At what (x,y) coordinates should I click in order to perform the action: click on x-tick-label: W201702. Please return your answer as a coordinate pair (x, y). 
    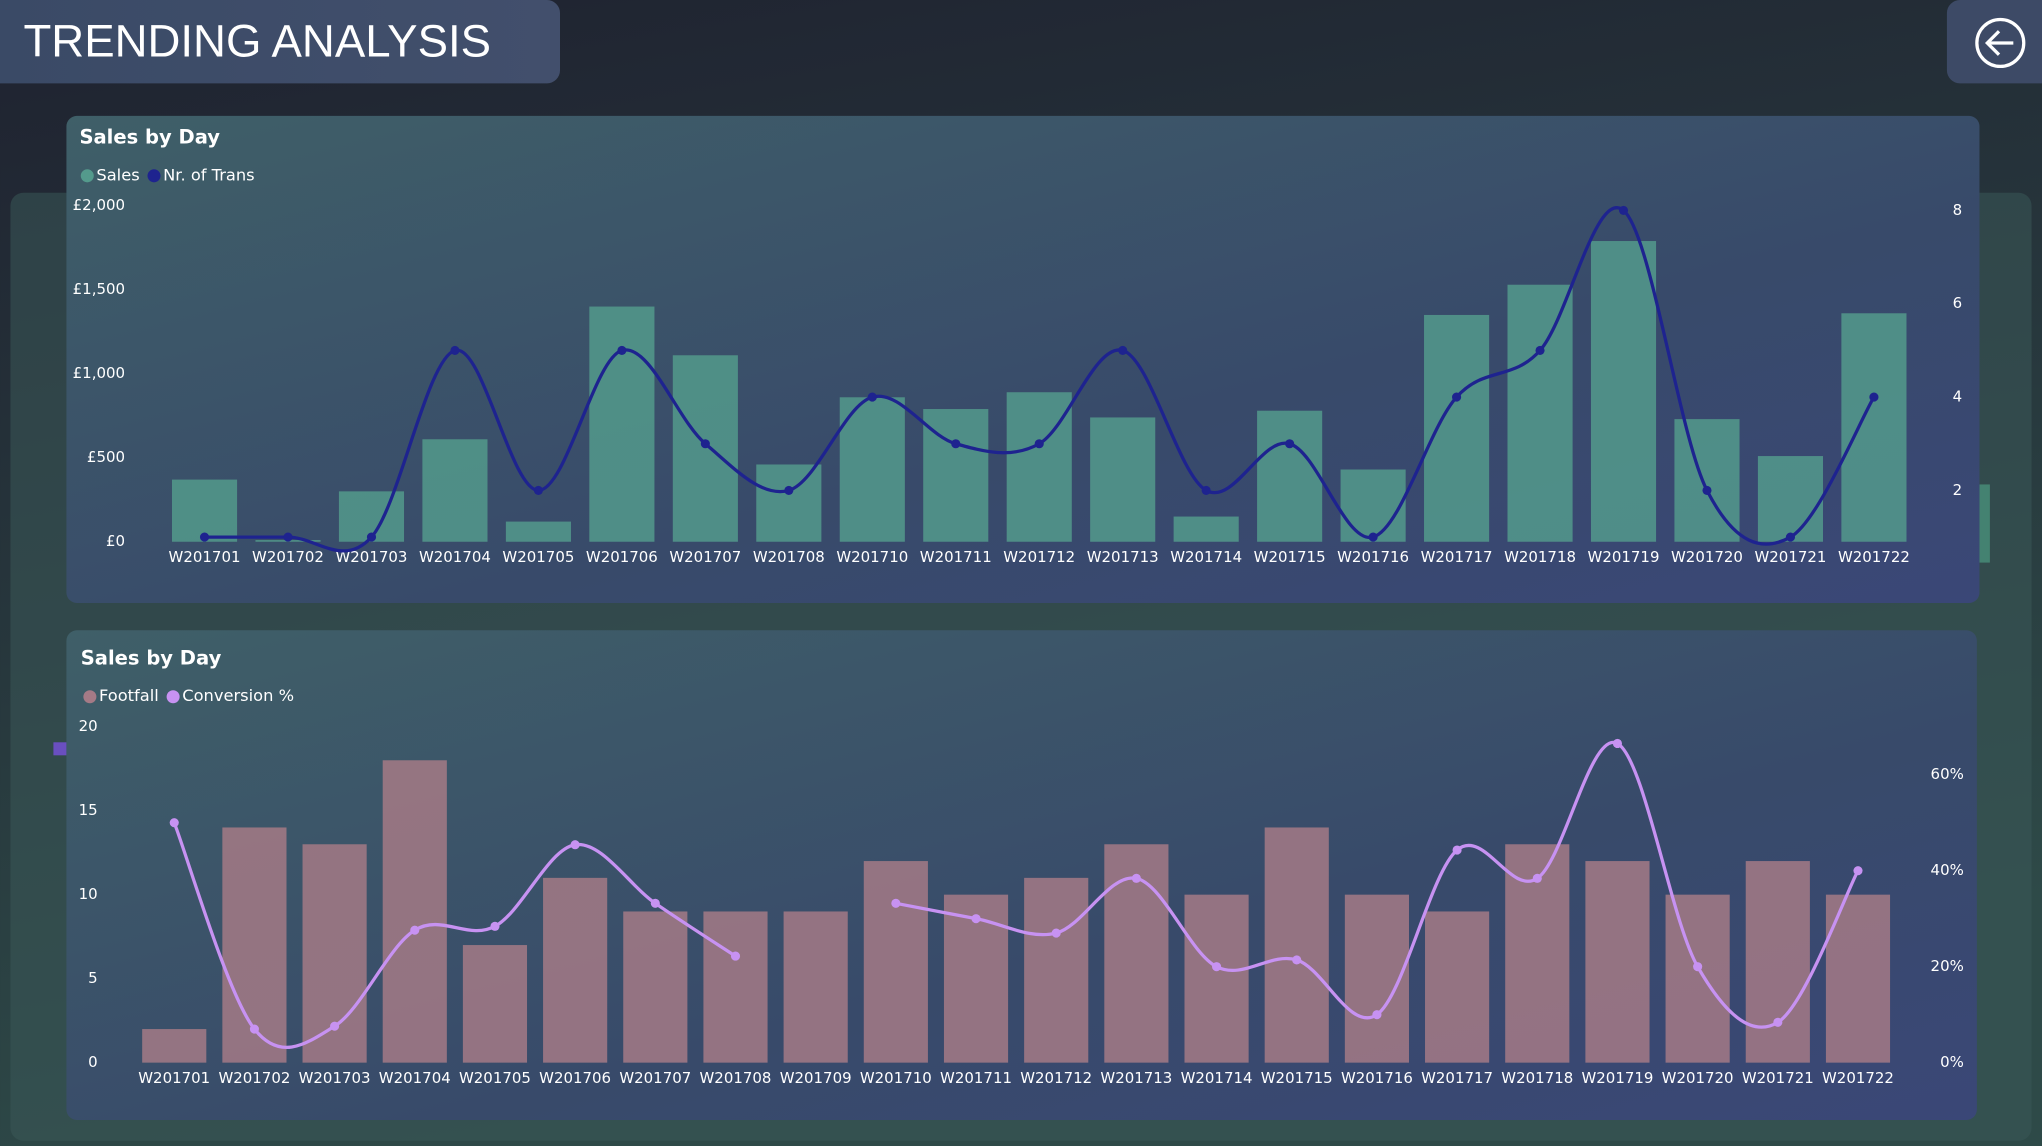
    Looking at the image, I should click on (254, 1078).